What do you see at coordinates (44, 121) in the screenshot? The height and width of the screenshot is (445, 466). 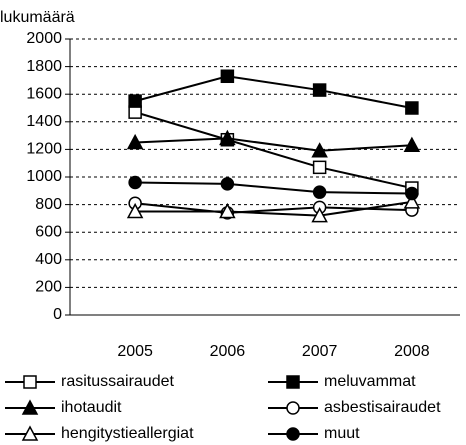 I see `y-tick-label: 1400` at bounding box center [44, 121].